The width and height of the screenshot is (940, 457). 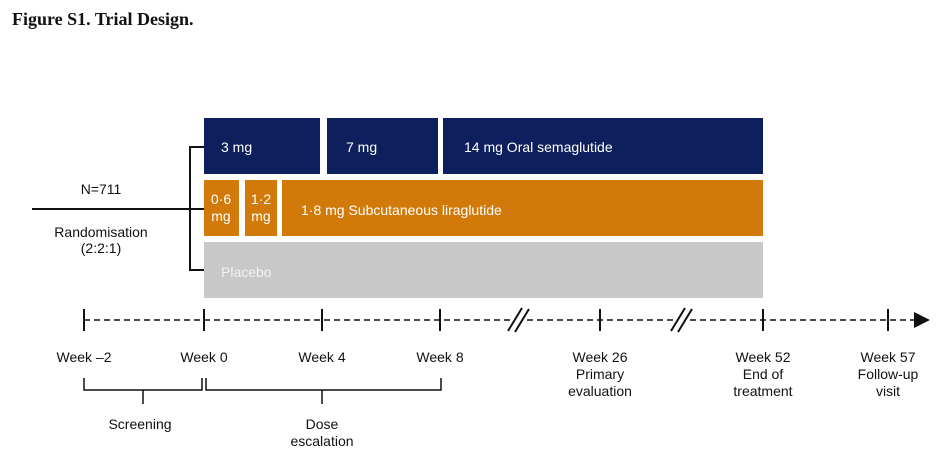 I want to click on sema-14mg-bar, so click(x=603, y=146).